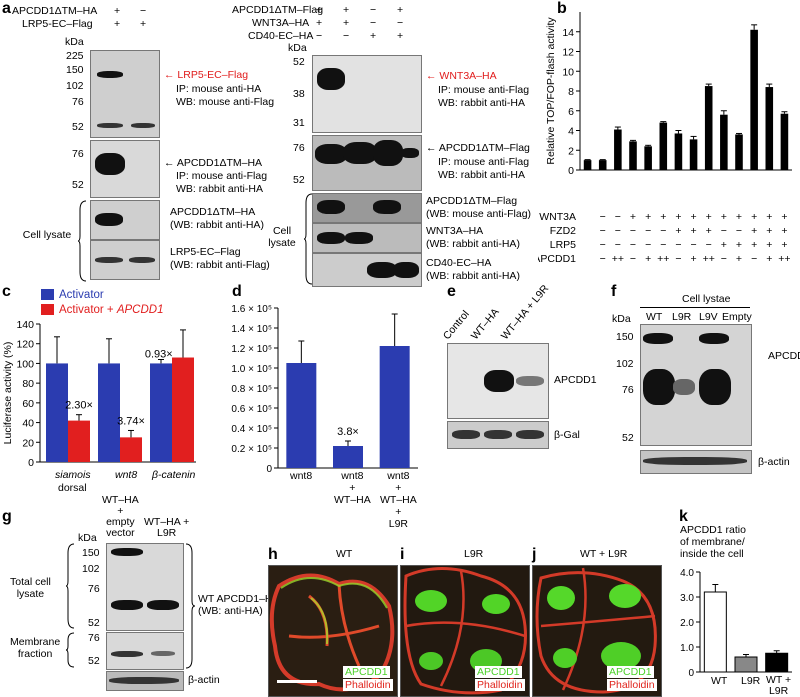 Image resolution: width=800 pixels, height=697 pixels. Describe the element at coordinates (455, 231) in the screenshot. I see `a-r-lys2: WNT3A–HA` at that location.